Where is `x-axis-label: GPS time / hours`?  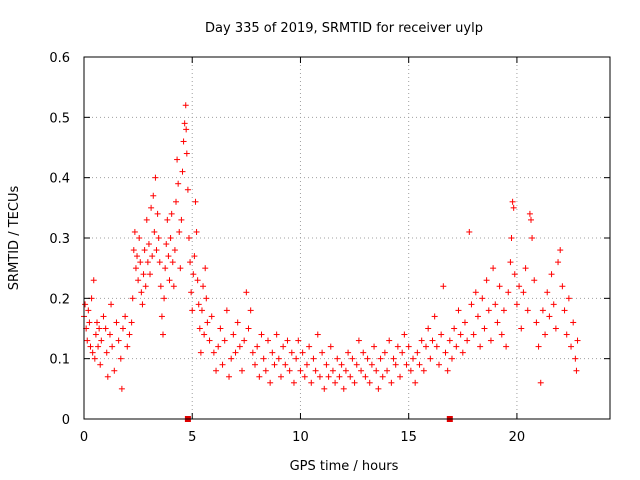 x-axis-label: GPS time / hours is located at coordinates (344, 466).